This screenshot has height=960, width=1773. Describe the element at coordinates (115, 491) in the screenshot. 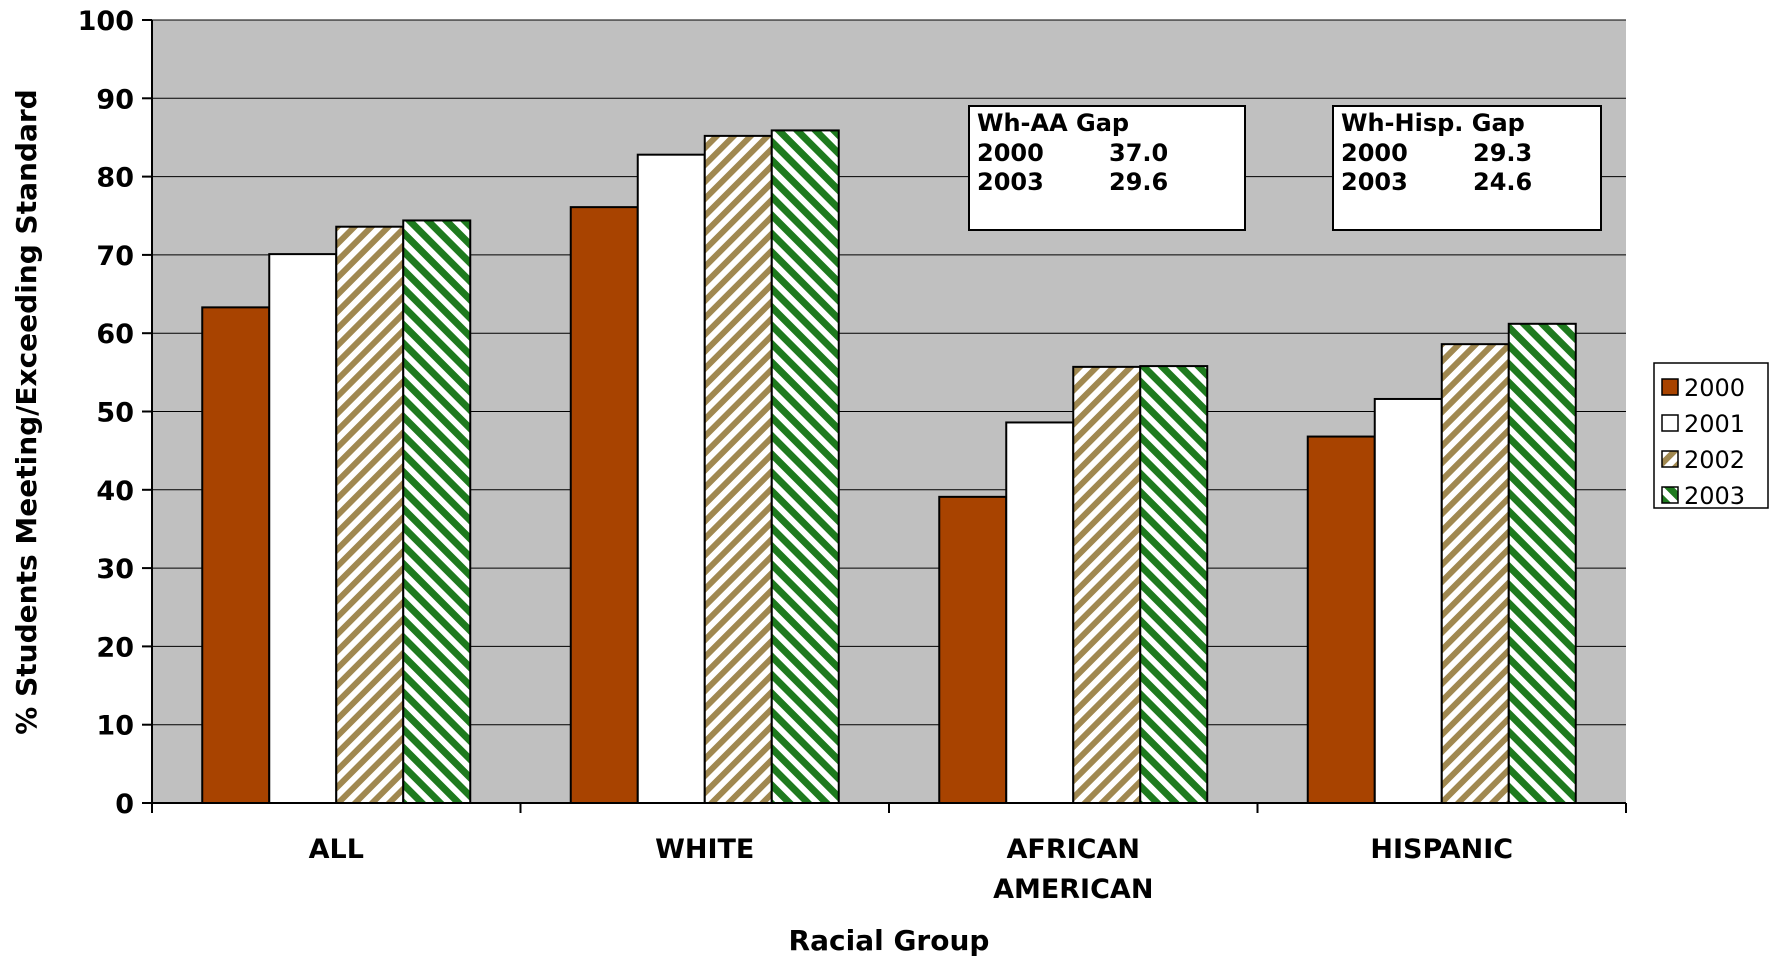

I see `y-tick-label: 40` at that location.